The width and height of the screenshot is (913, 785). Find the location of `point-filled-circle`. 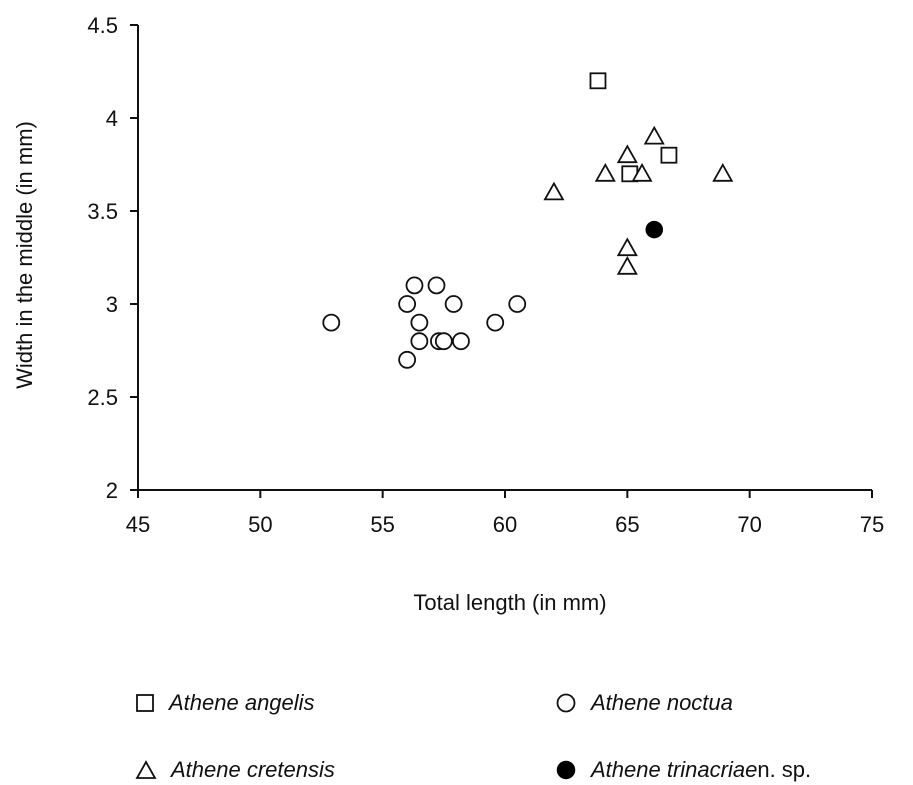

point-filled-circle is located at coordinates (654, 229).